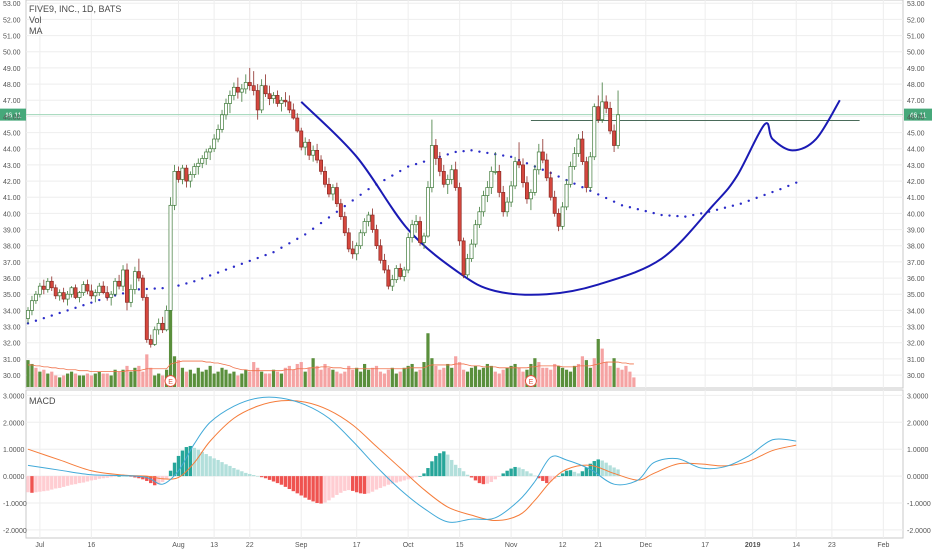  What do you see at coordinates (916, 69) in the screenshot?
I see `price-tick-label-right: 49.00` at bounding box center [916, 69].